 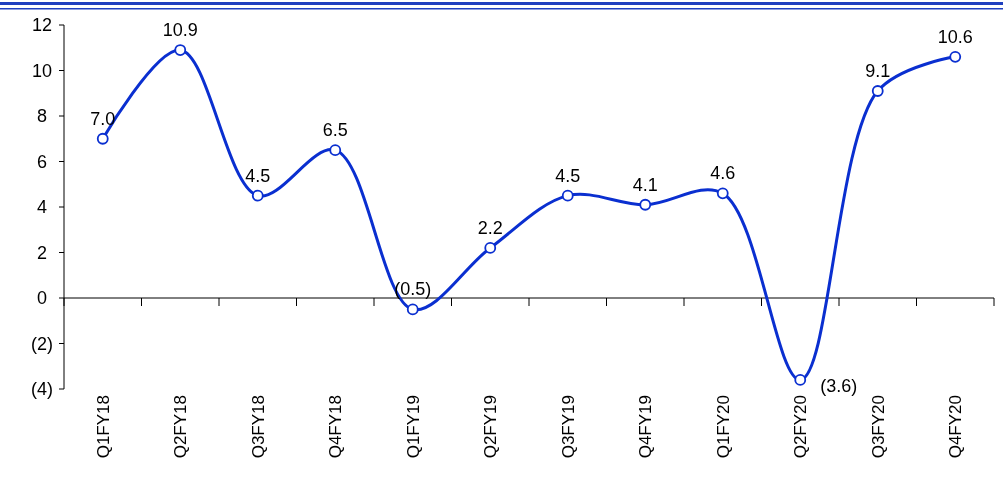 What do you see at coordinates (258, 427) in the screenshot?
I see `x-tick-label: Q3FY18` at bounding box center [258, 427].